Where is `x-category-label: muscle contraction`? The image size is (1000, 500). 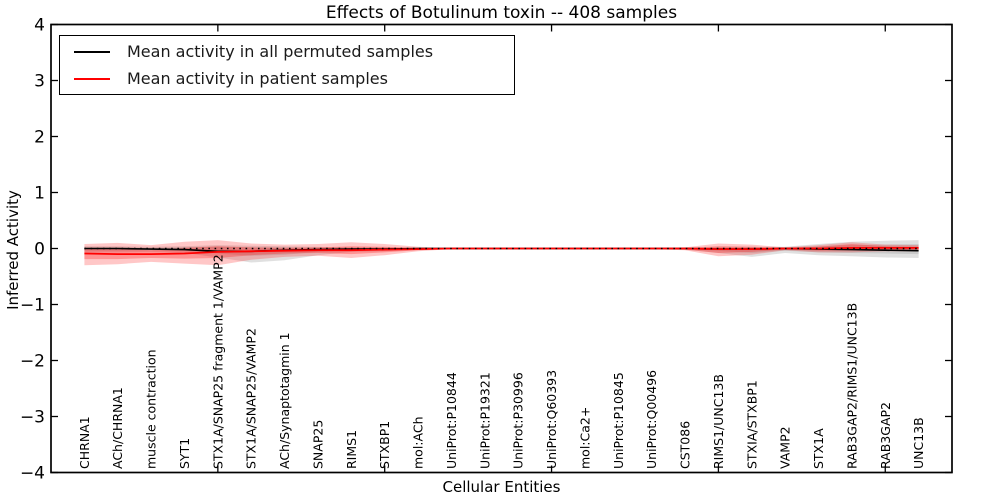 x-category-label: muscle contraction is located at coordinates (151, 409).